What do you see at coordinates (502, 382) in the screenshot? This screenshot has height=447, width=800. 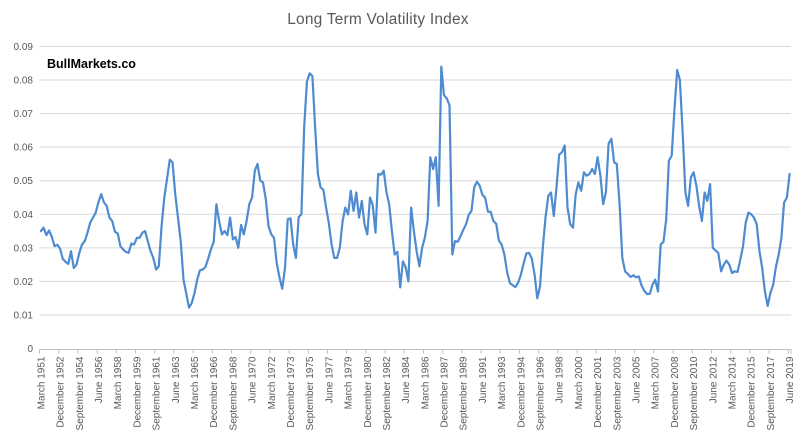 I see `x-axis-tick-label: March 1993` at bounding box center [502, 382].